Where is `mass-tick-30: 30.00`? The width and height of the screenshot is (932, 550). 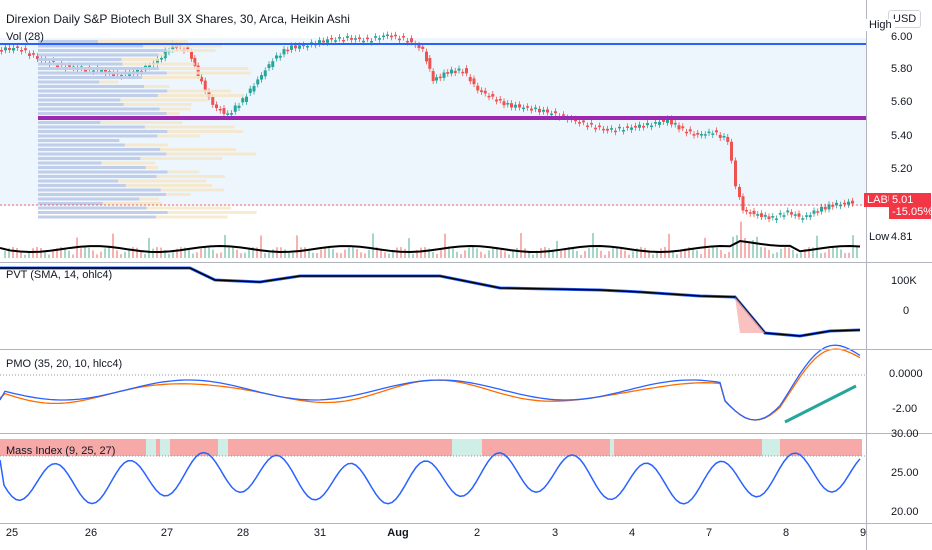
mass-tick-30: 30.00 is located at coordinates (905, 434).